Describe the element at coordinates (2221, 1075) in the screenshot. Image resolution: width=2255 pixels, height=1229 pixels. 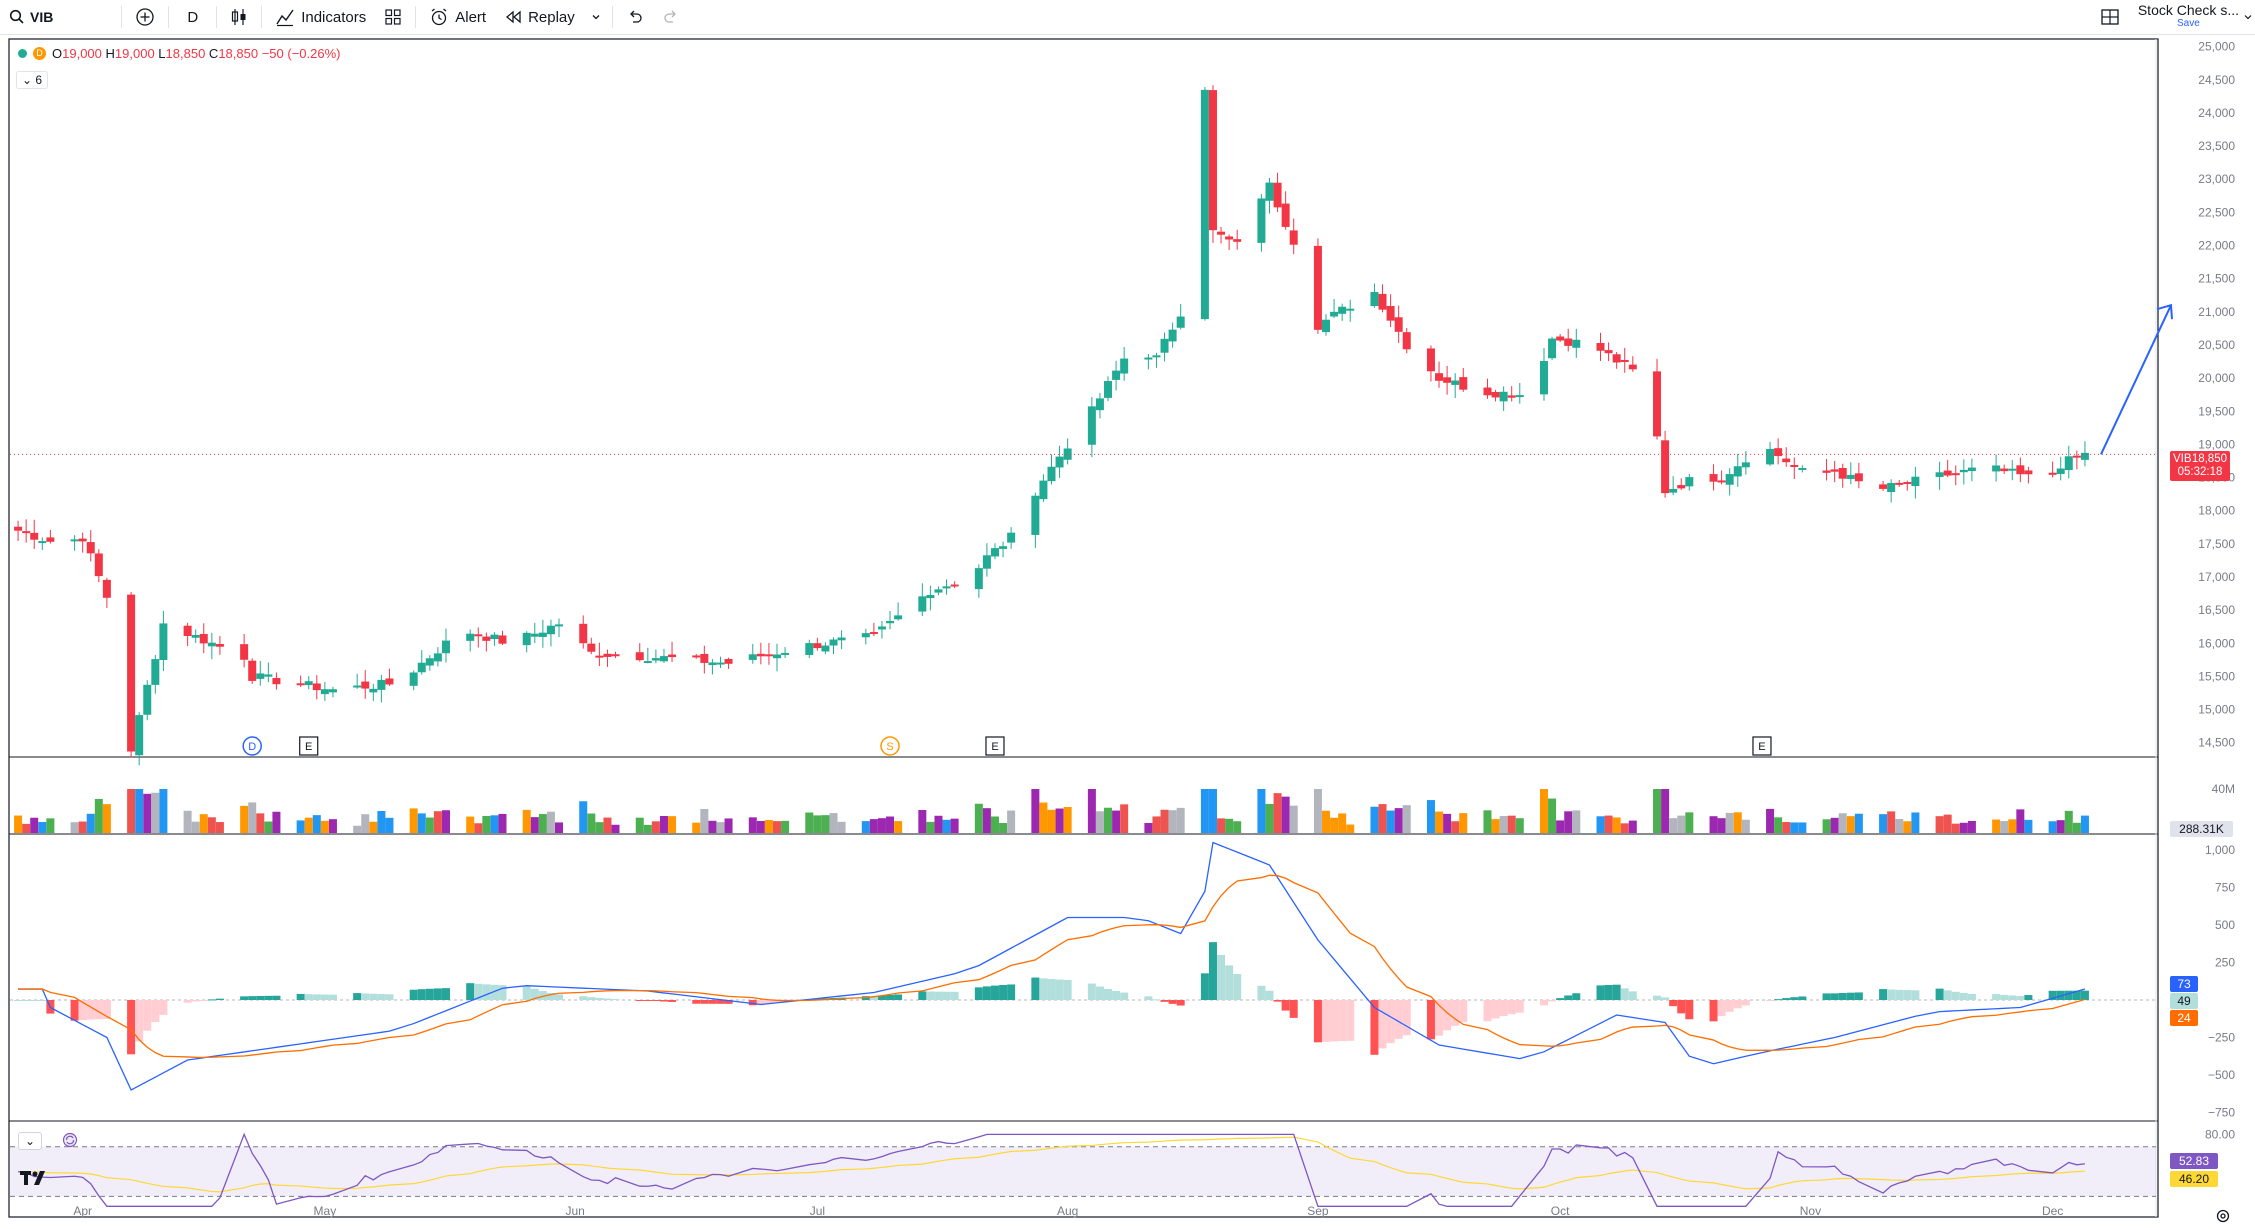
I see `macd-axis-tick: −500` at that location.